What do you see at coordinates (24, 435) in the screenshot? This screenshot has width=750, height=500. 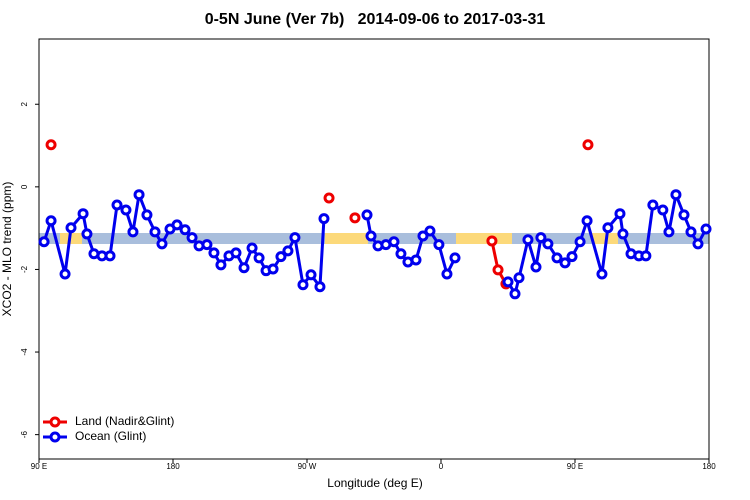 I see `y-tick-label: -6` at bounding box center [24, 435].